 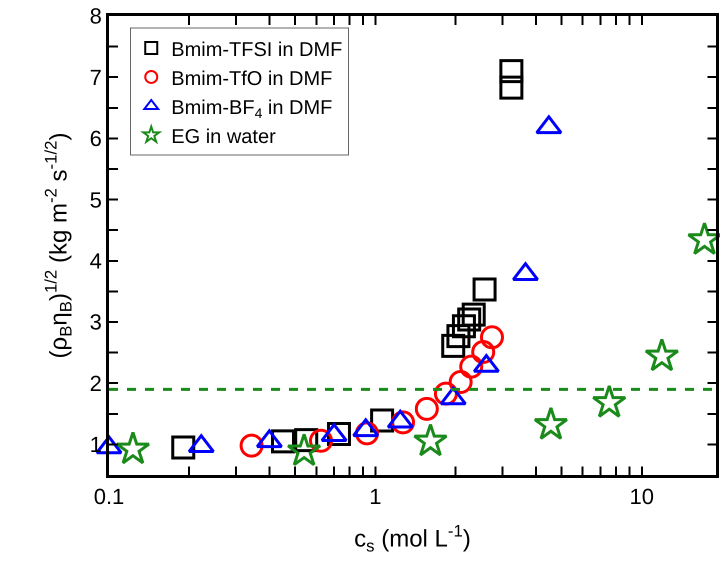 What do you see at coordinates (96, 261) in the screenshot?
I see `y-tick-label: 4` at bounding box center [96, 261].